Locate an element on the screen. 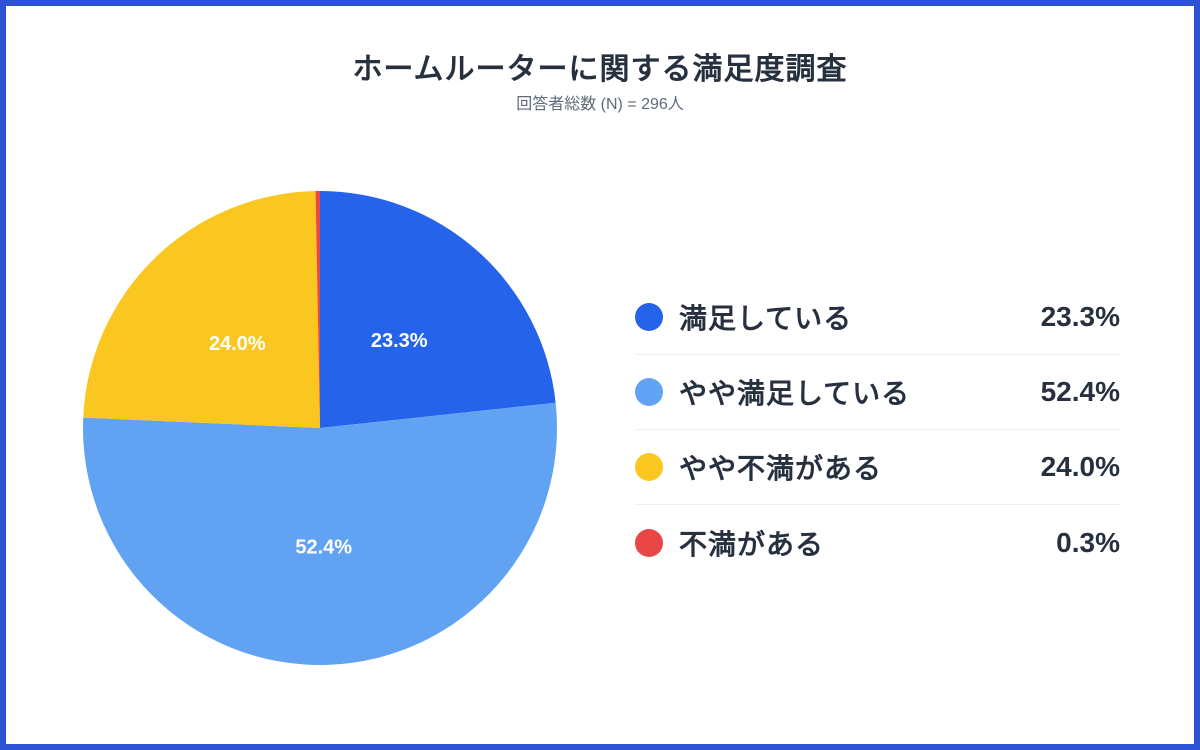 This screenshot has height=750, width=1200. chart-header: ホームルーターに関する満足度調査 回答者総数 (N) = 296人 is located at coordinates (600, 83).